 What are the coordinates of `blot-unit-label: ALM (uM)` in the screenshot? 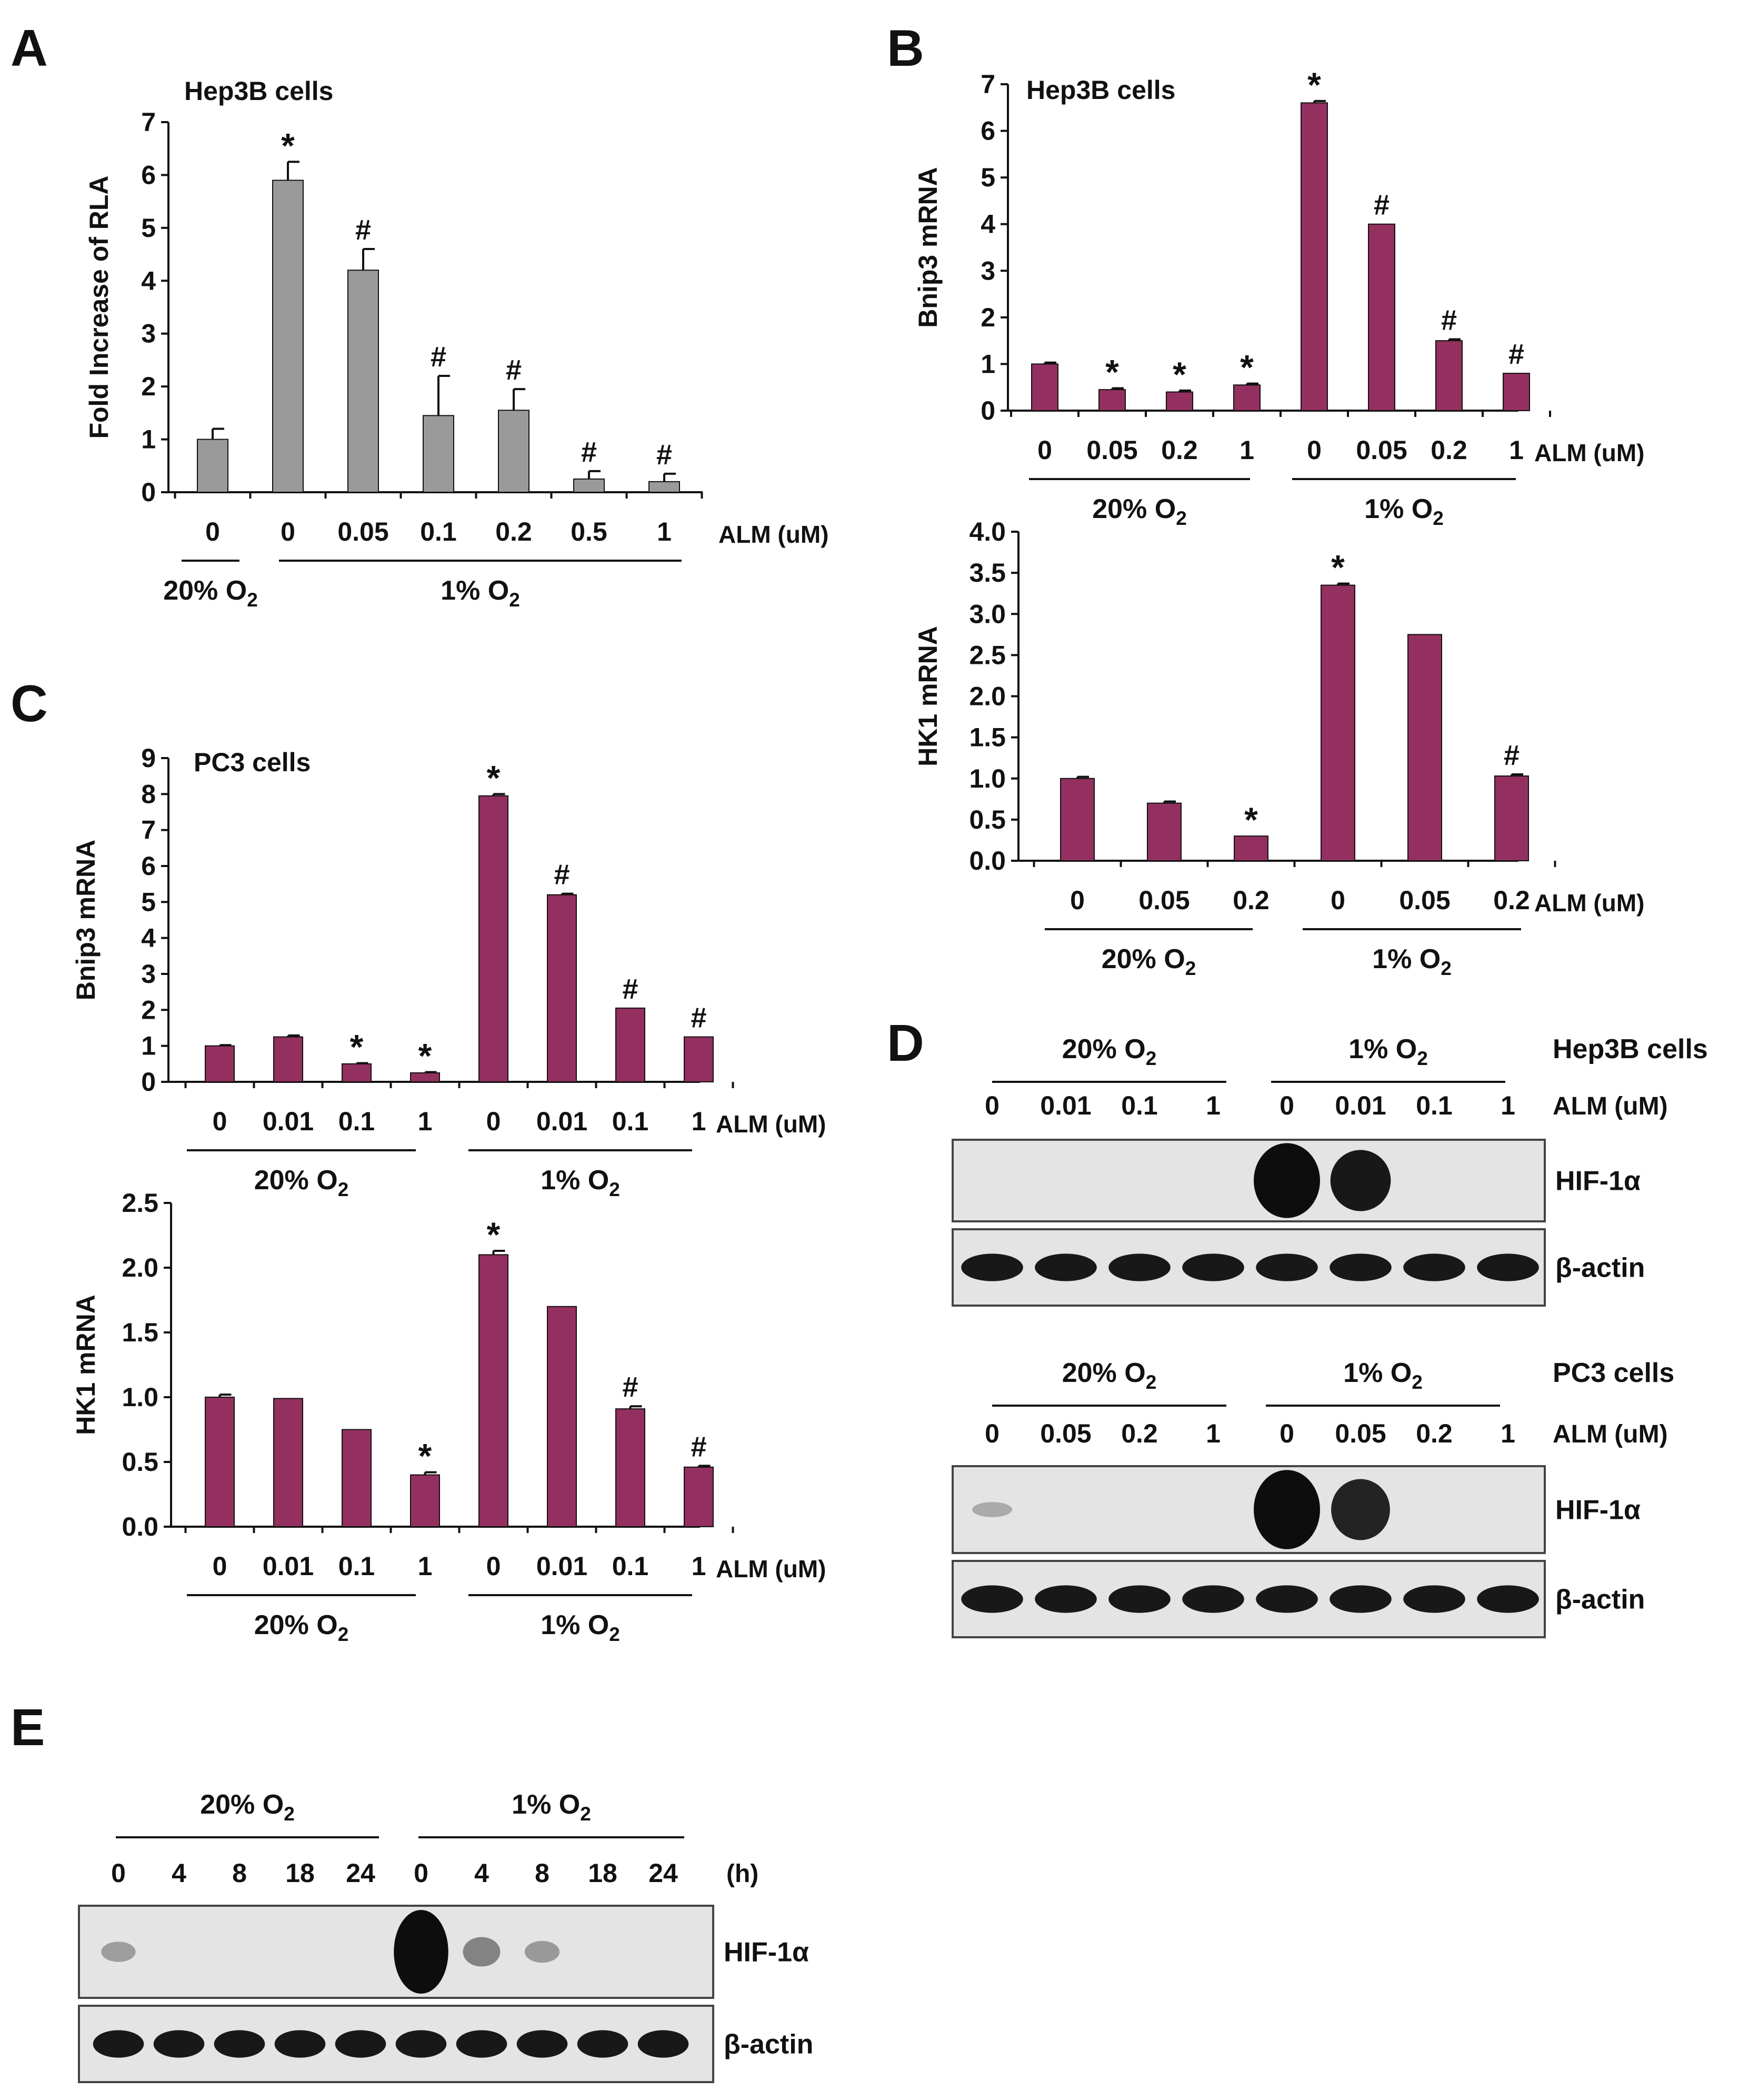 It's located at (1610, 1434).